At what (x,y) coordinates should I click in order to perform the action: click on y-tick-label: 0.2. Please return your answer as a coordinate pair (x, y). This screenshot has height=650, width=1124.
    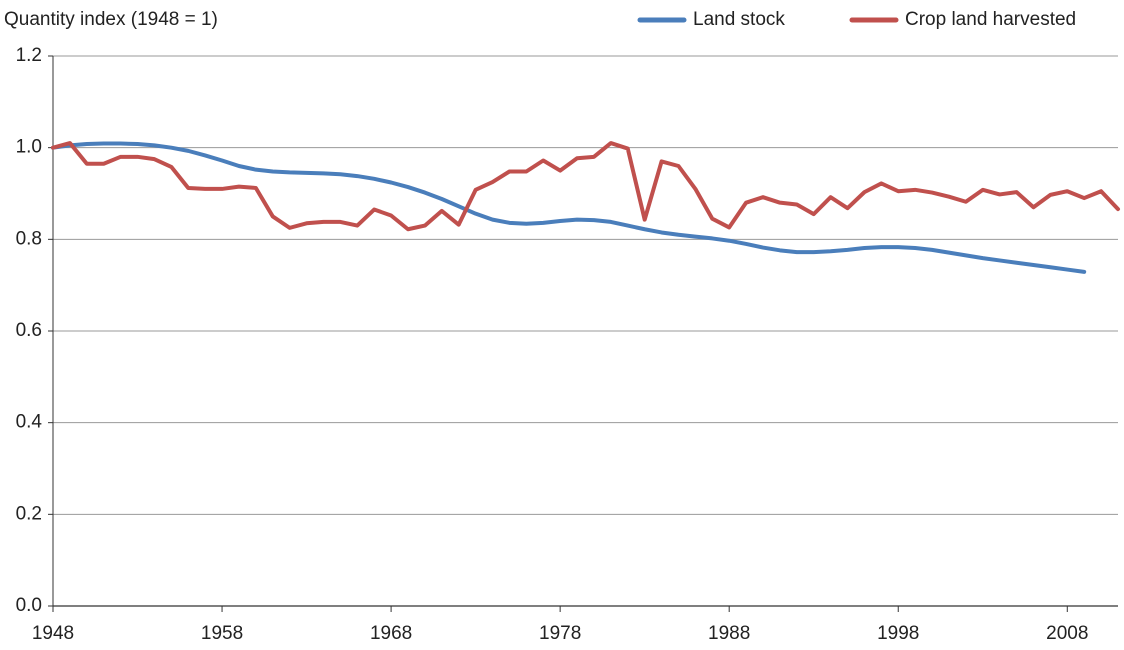
    Looking at the image, I should click on (29, 513).